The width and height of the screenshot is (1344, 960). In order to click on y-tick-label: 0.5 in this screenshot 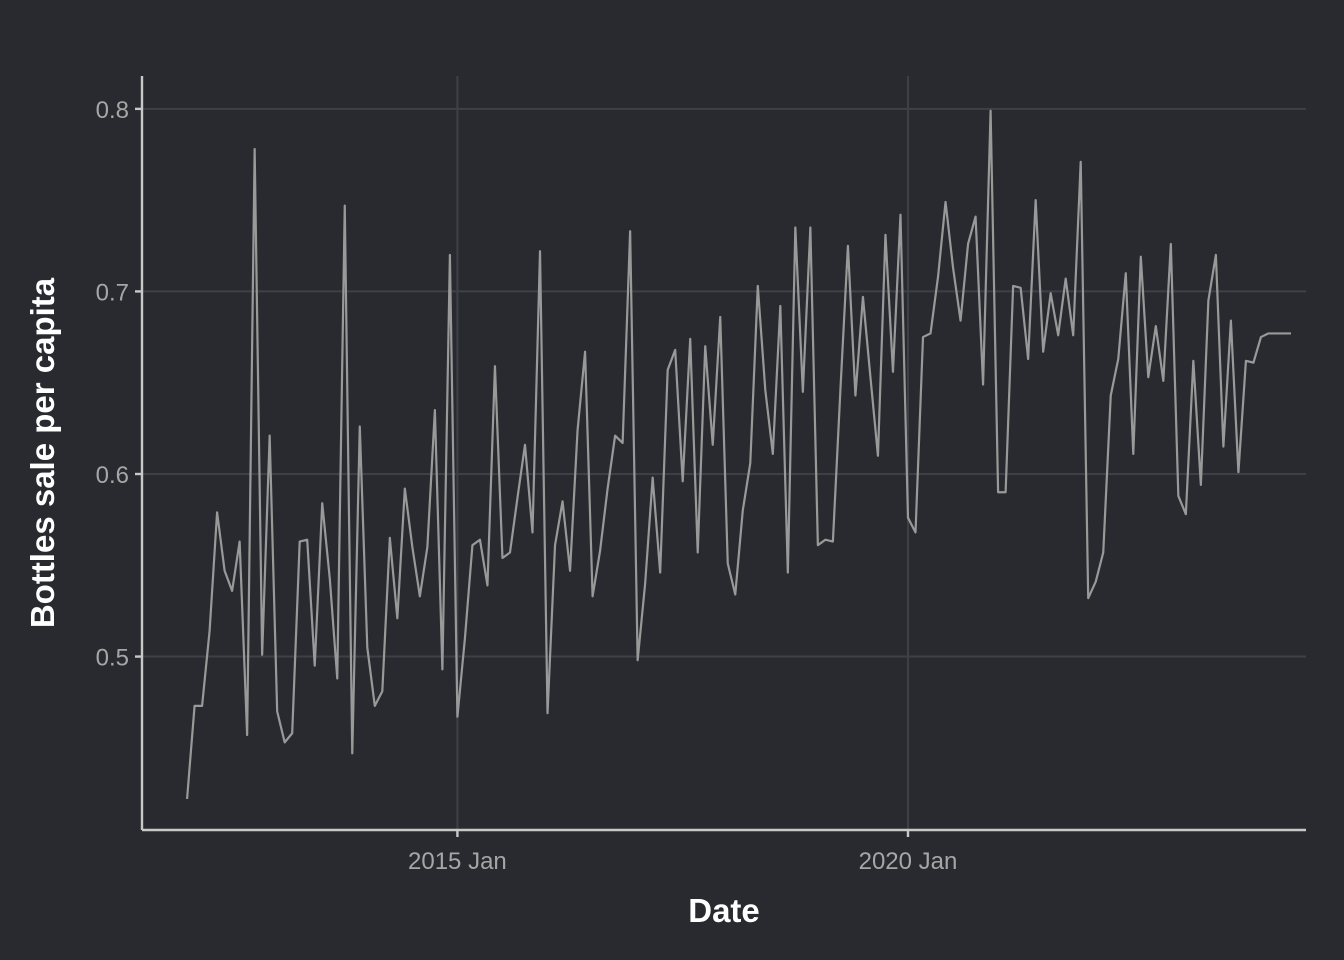, I will do `click(112, 658)`.